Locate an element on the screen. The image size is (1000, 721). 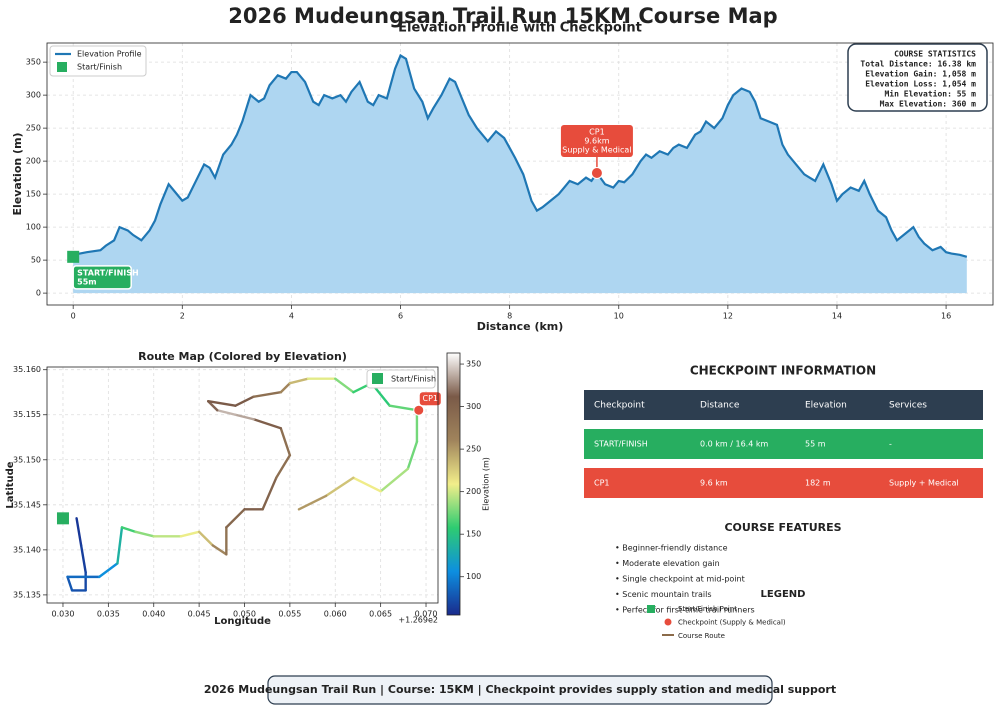
start-marker is located at coordinates (62, 518).